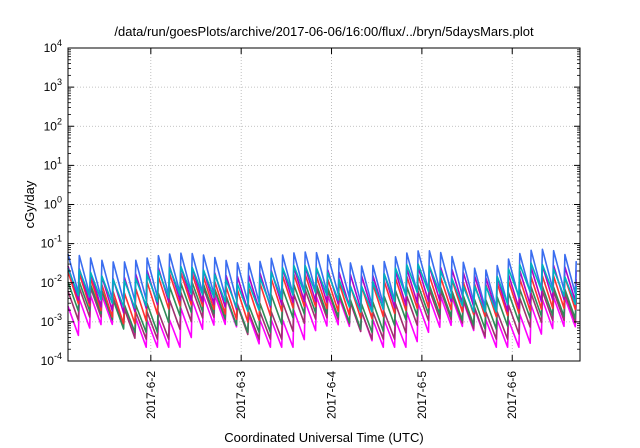 The width and height of the screenshot is (640, 448). I want to click on y-axis-title: cGy/day, so click(29, 204).